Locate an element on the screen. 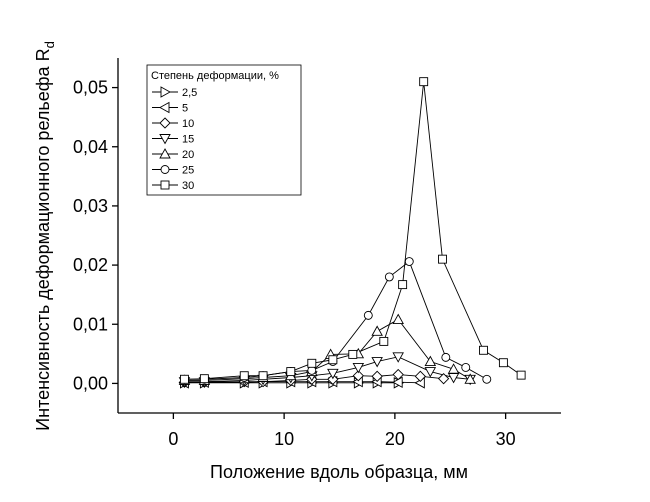 This screenshot has width=650, height=502. y-tick-label: 0,03 is located at coordinates (90, 206).